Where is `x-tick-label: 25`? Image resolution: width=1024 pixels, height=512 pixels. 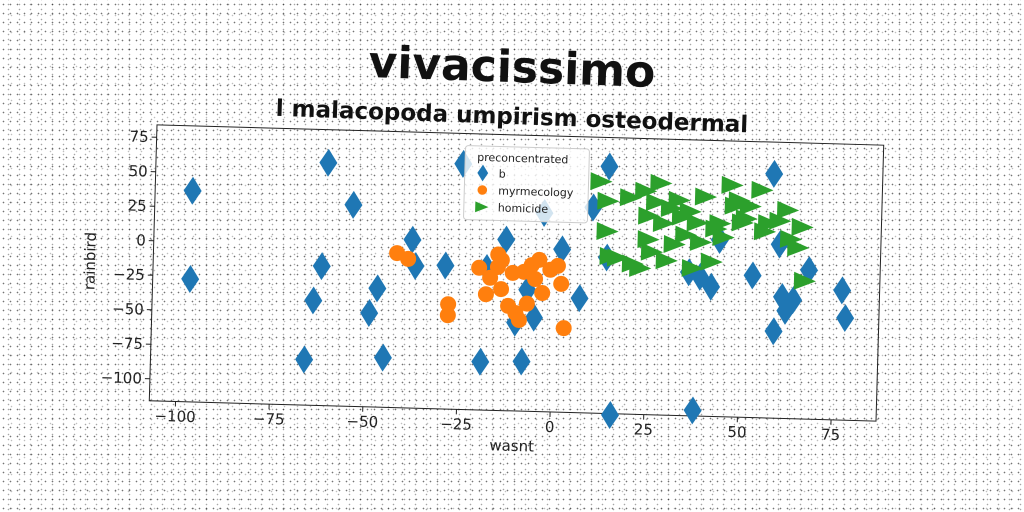
x-tick-label: 25 is located at coordinates (644, 429).